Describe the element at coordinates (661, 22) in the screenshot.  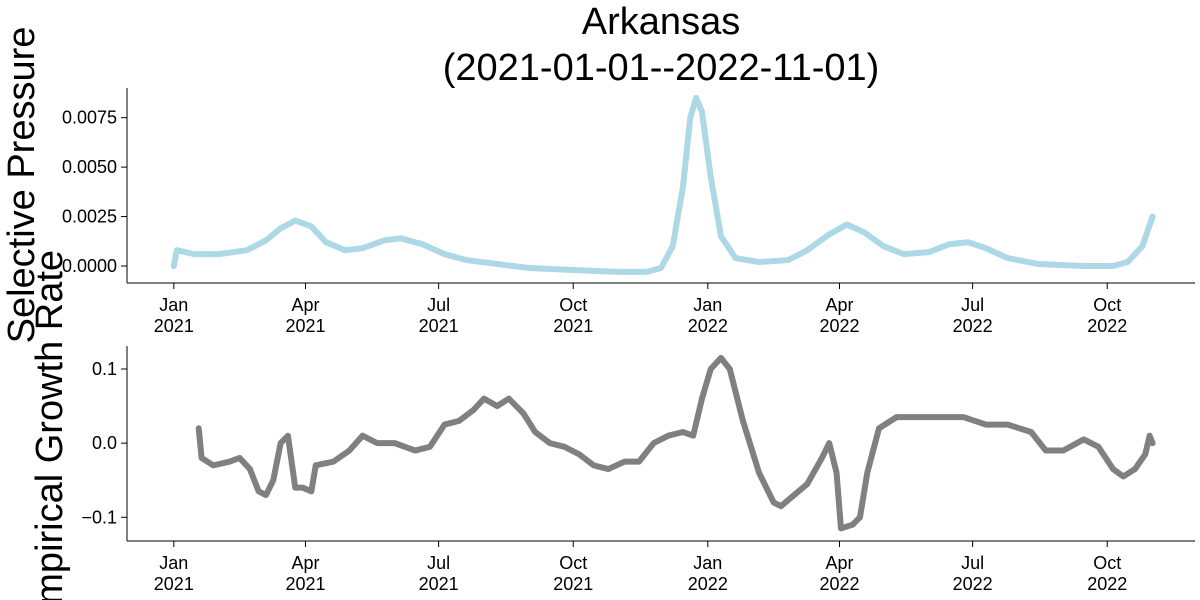
I see `chart-title: Arkansas` at that location.